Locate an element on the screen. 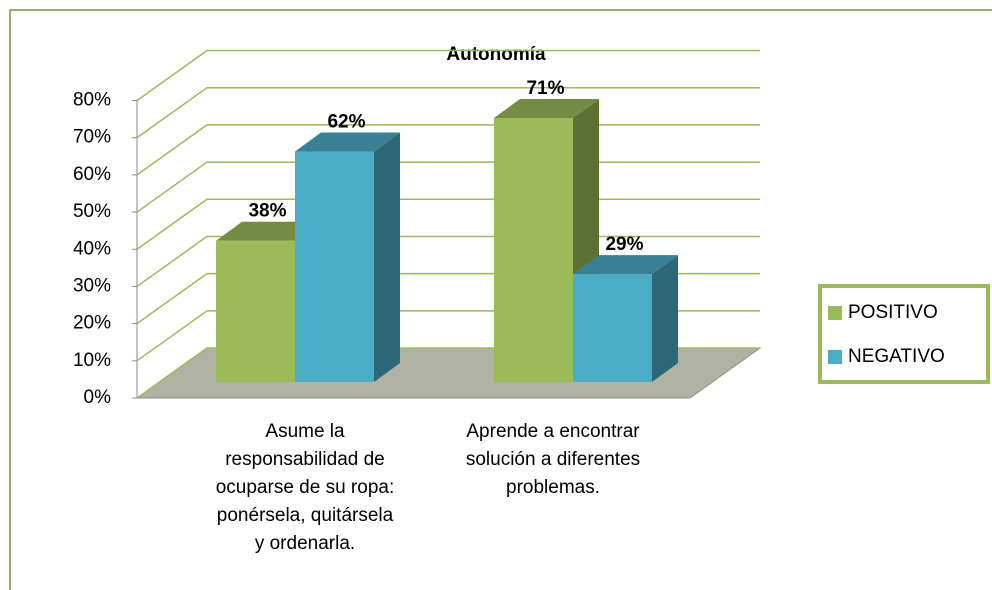  y-tick-label: 0% is located at coordinates (98, 397).